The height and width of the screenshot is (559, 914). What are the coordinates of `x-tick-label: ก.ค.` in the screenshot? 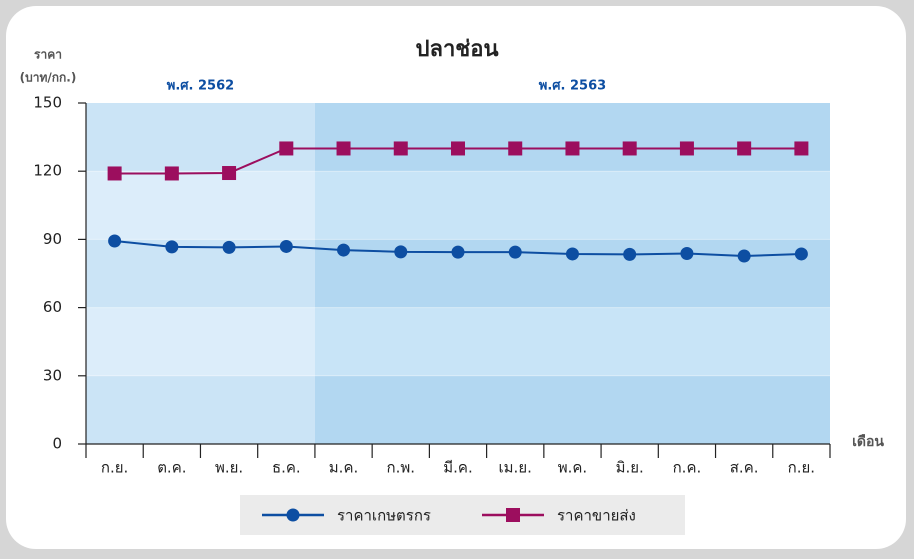 It's located at (687, 468).